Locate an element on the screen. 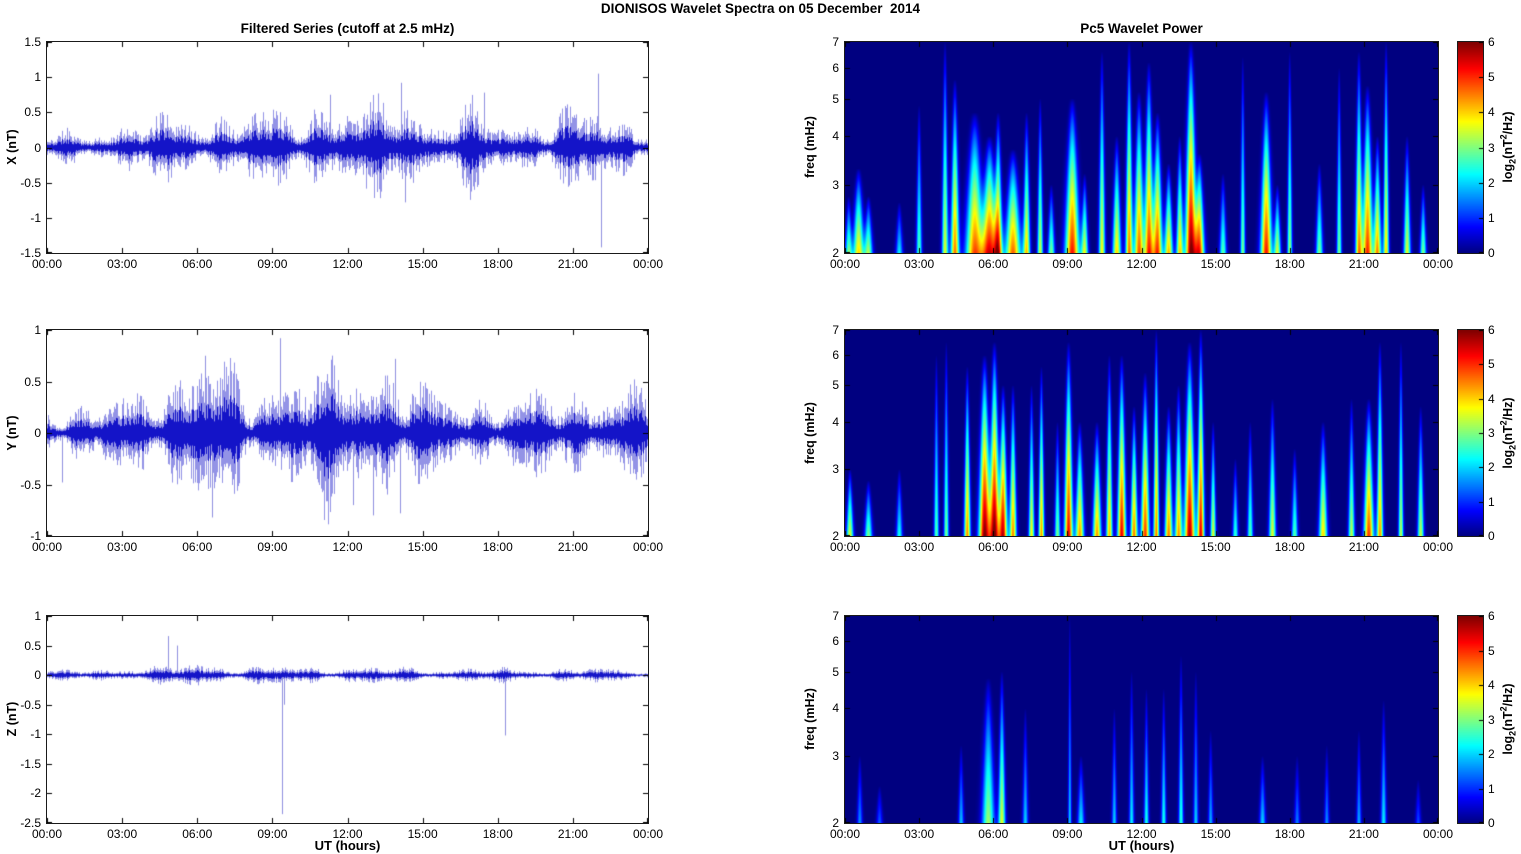  left-column-title: Filtered Series (cutoff at 2.5 mHz) is located at coordinates (347, 28).